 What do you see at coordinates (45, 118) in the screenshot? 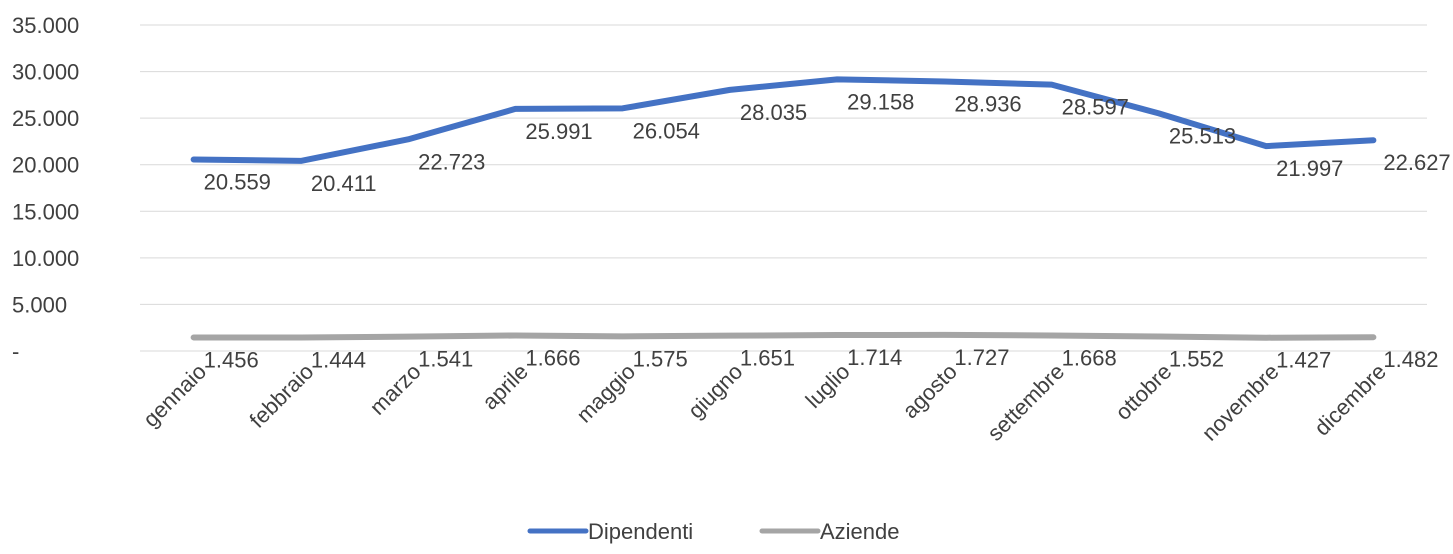
I see `y-tick-label: 25.000` at bounding box center [45, 118].